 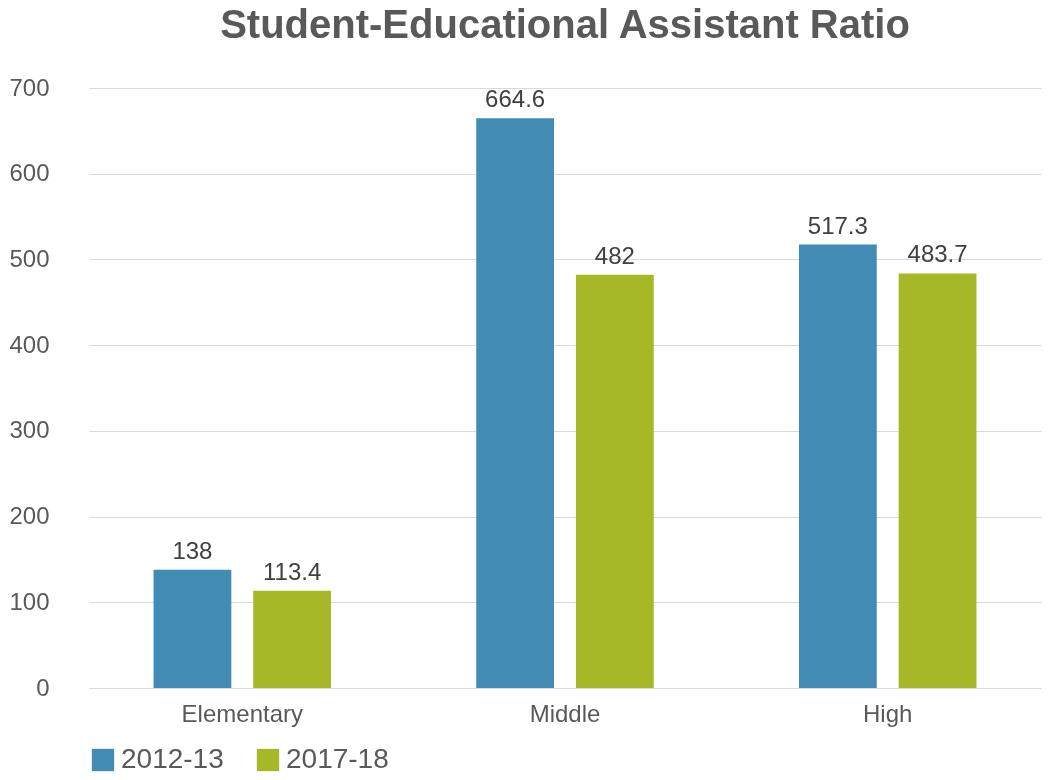 I want to click on chart-title: Student-Educational Assistant Ratio, so click(x=565, y=24).